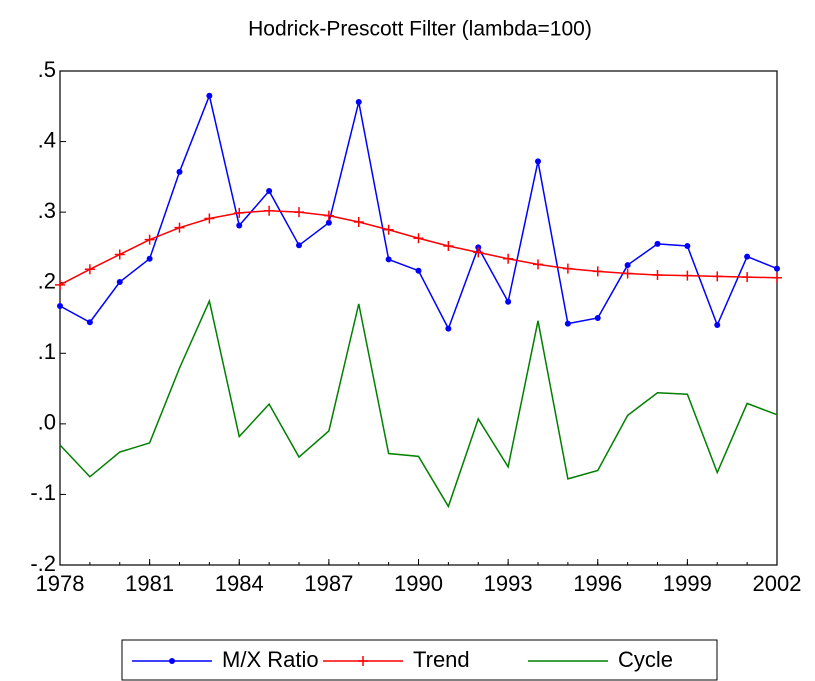  I want to click on x-tick-label: 1981, so click(149, 583).